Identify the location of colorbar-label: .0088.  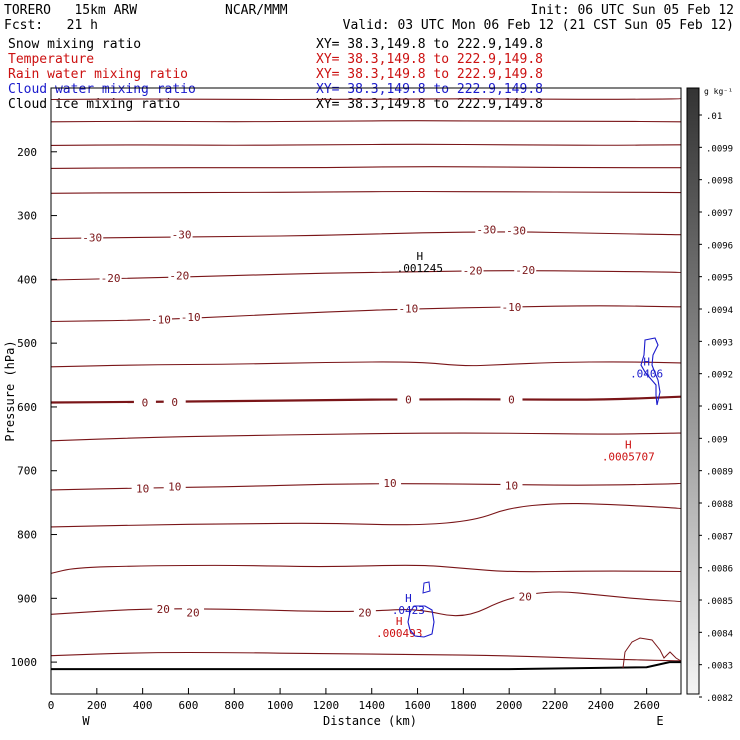
(719, 505).